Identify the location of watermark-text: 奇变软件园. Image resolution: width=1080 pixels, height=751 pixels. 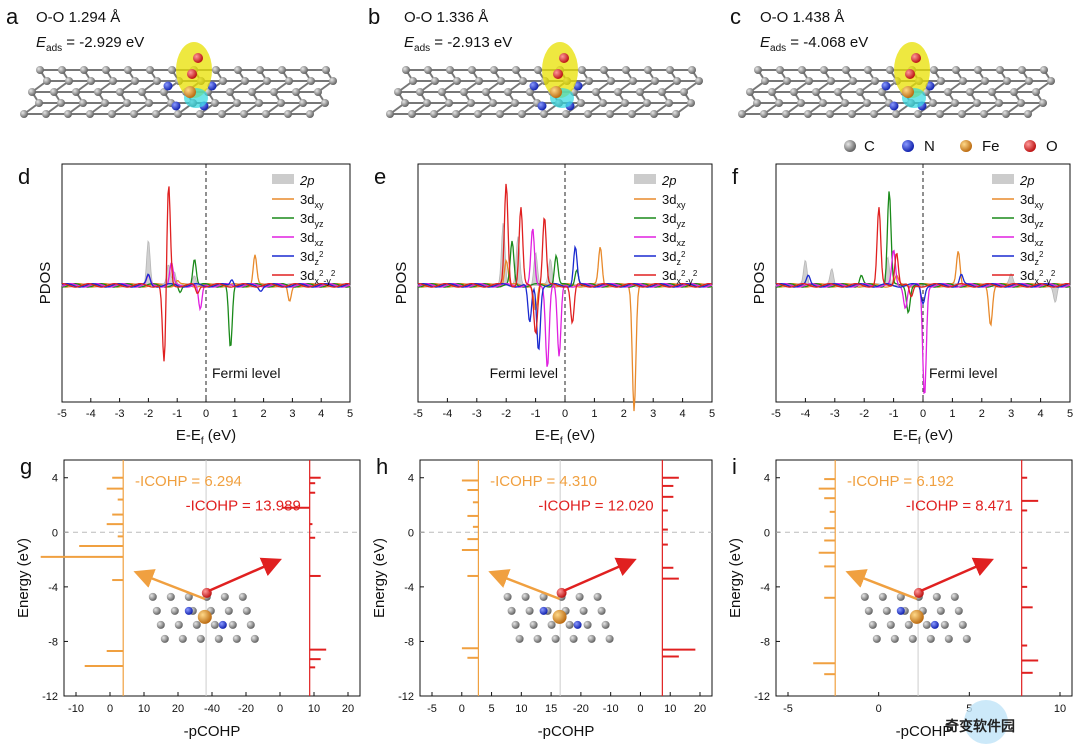
(980, 726).